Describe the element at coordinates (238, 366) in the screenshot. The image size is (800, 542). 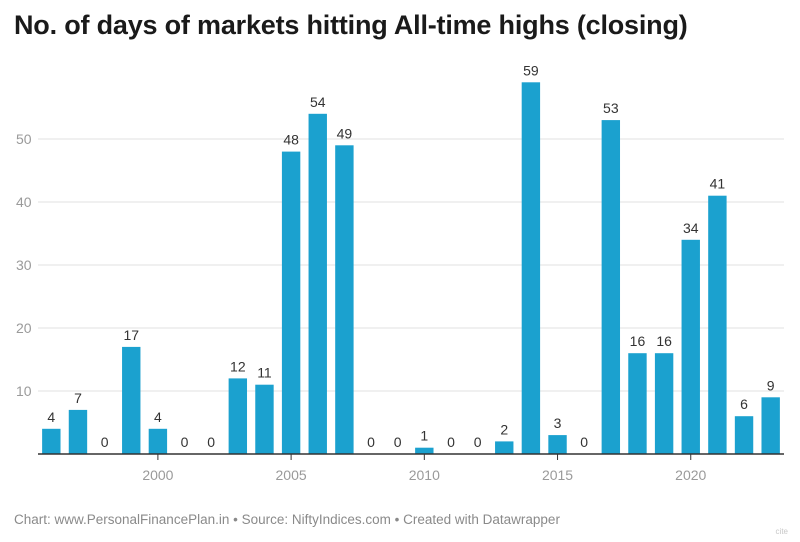
I see `data-label: 12` at that location.